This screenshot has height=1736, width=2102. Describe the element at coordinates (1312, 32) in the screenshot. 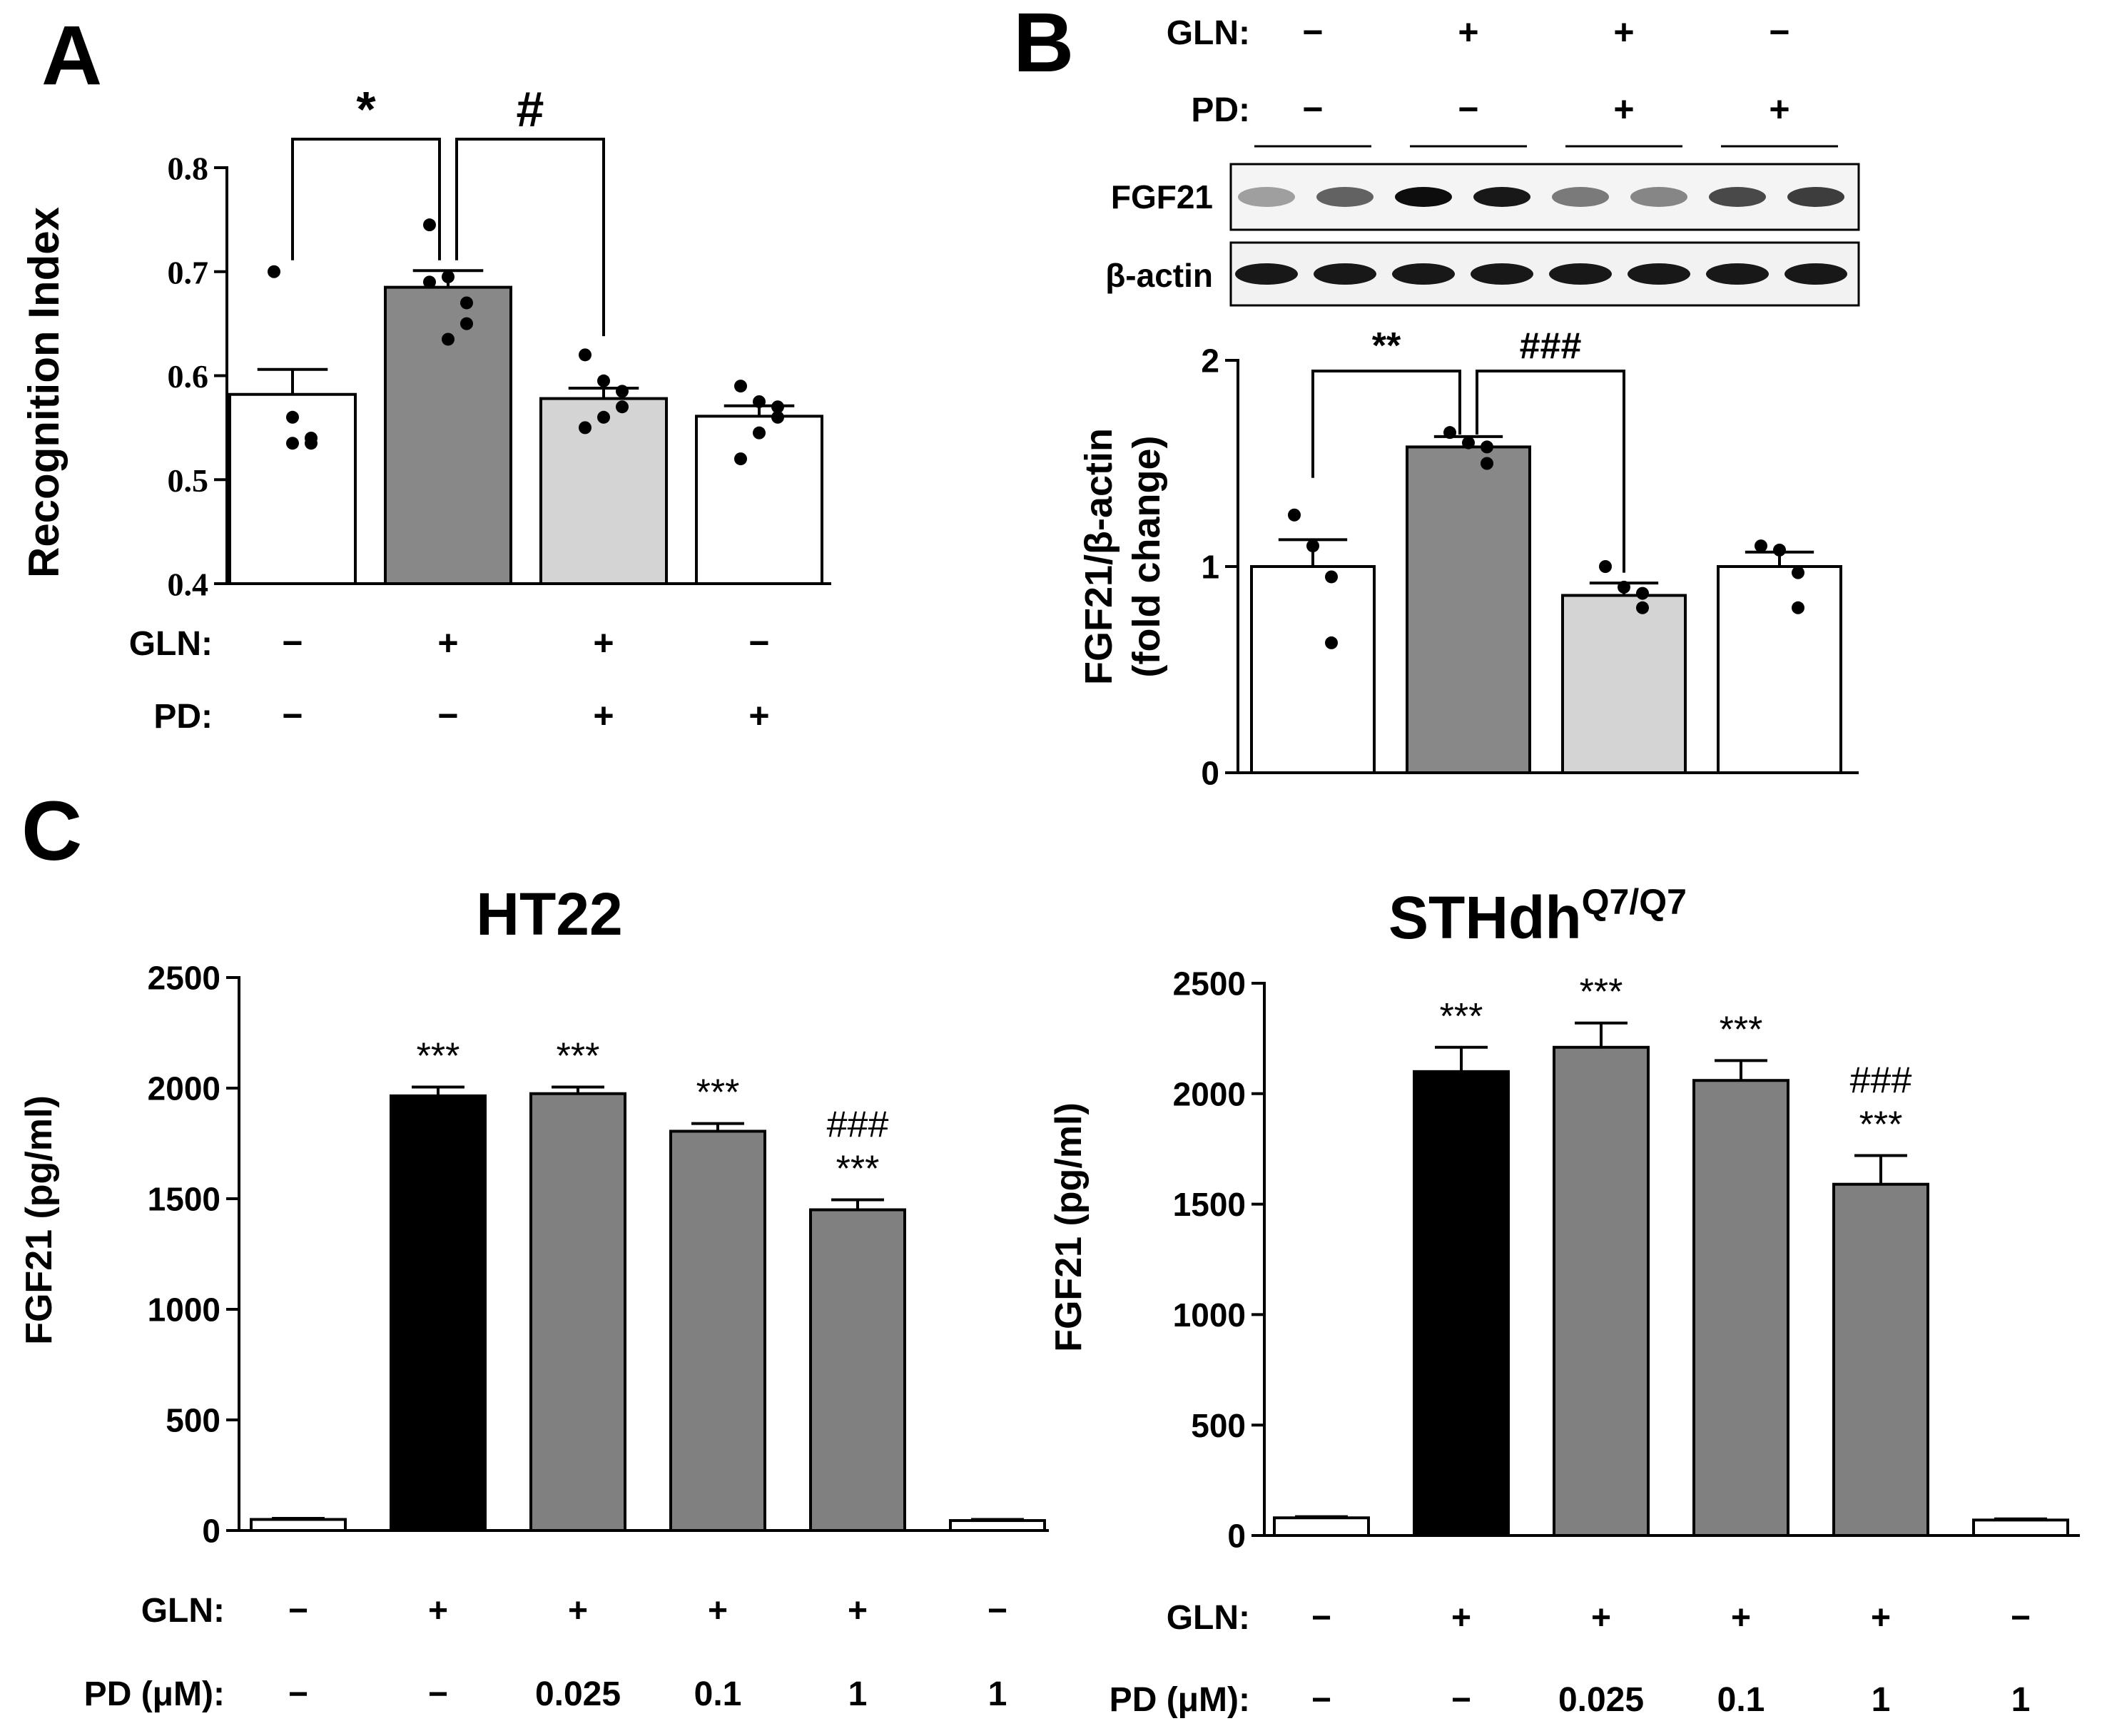

I see `chart-b-gln-value: −` at that location.